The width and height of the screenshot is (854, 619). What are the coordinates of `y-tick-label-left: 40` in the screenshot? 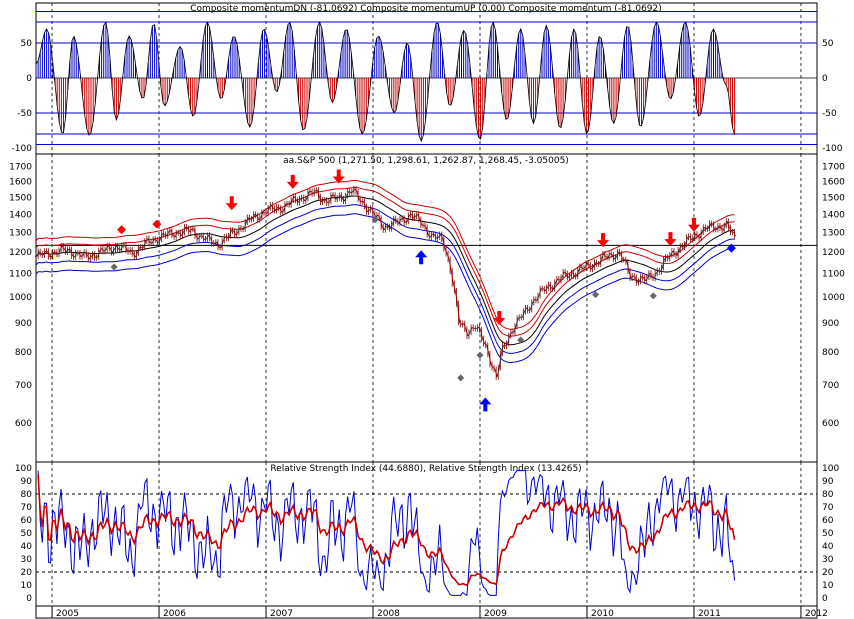 It's located at (27, 547).